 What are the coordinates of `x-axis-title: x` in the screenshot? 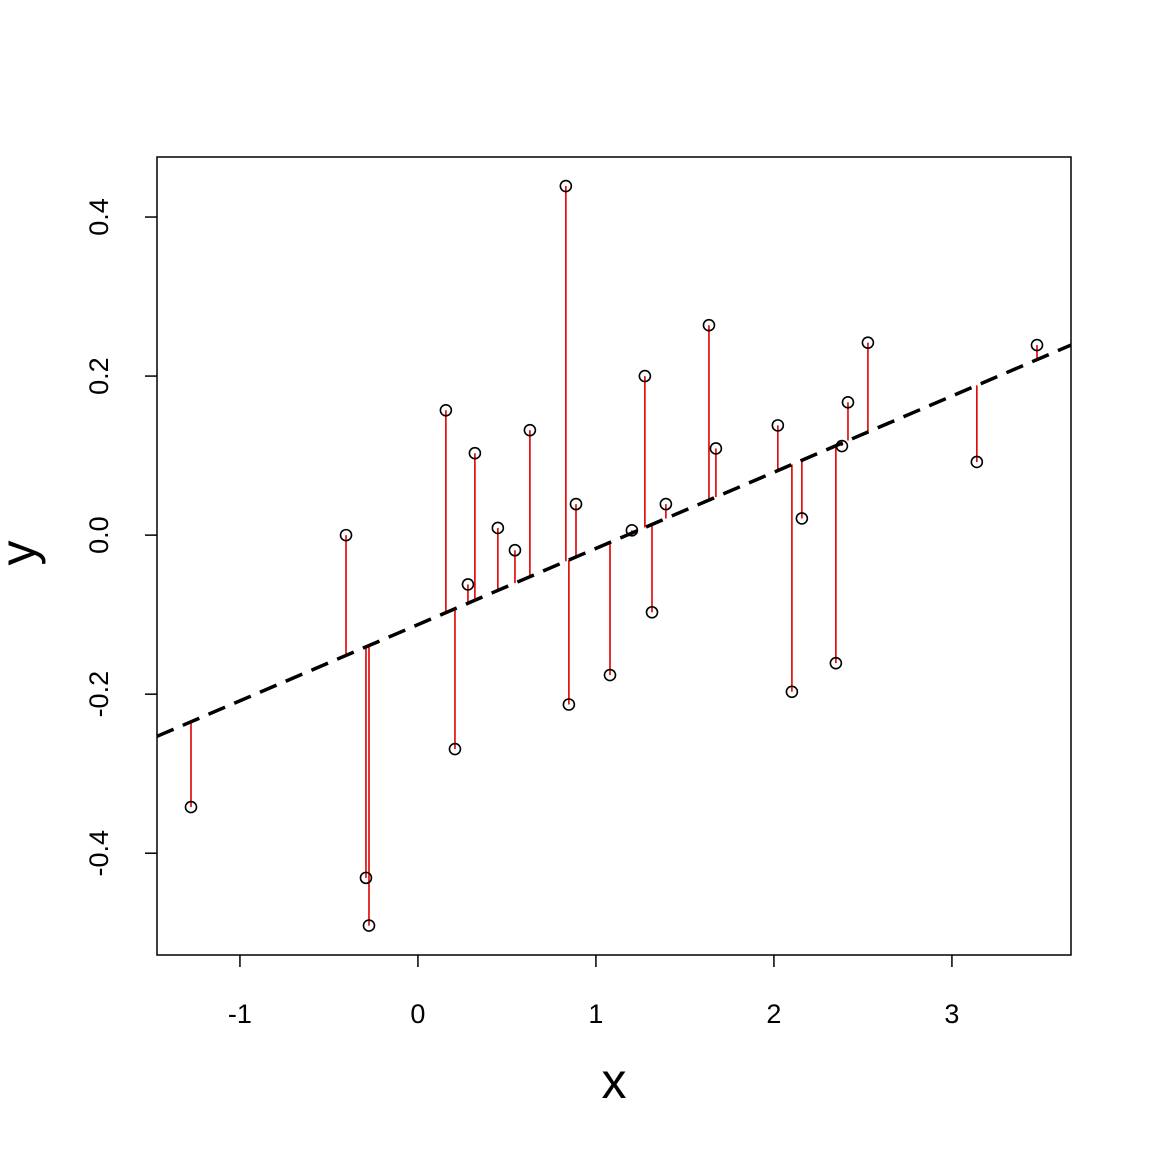 It's located at (614, 1081).